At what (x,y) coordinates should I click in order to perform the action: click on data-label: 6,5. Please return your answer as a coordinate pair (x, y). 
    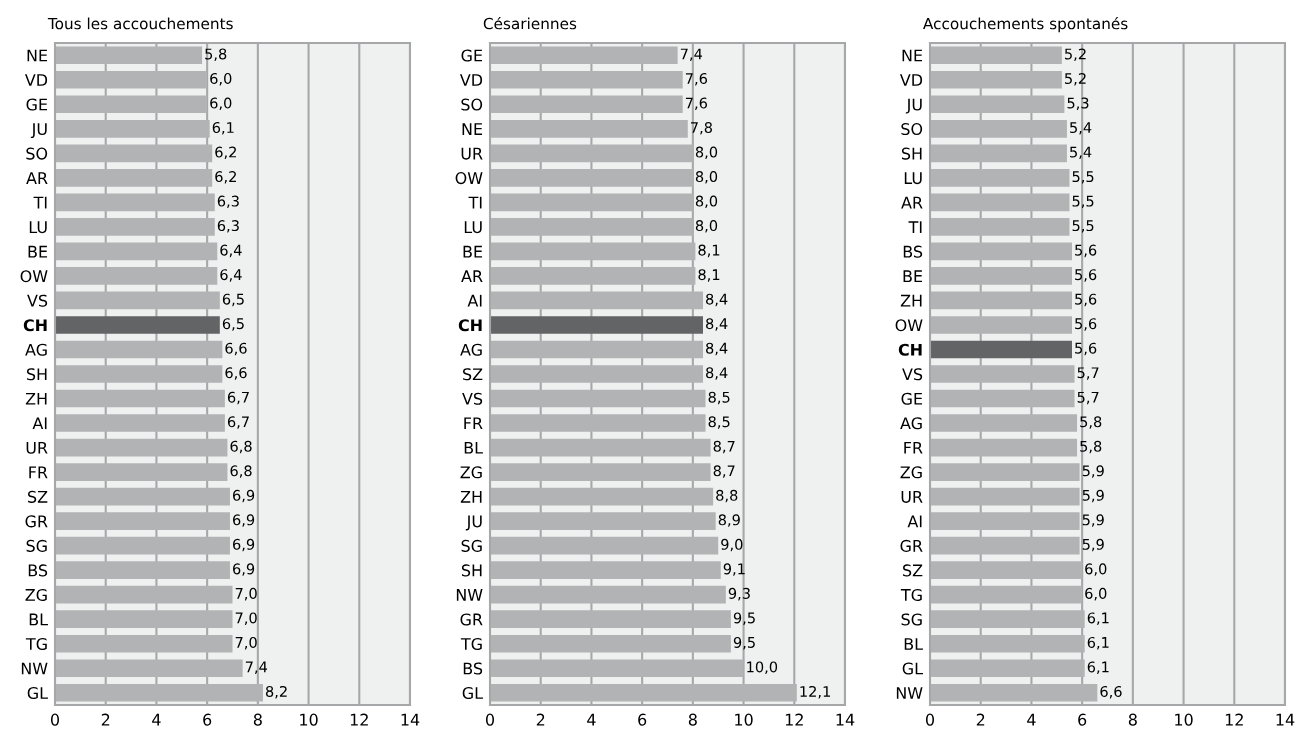
    Looking at the image, I should click on (233, 300).